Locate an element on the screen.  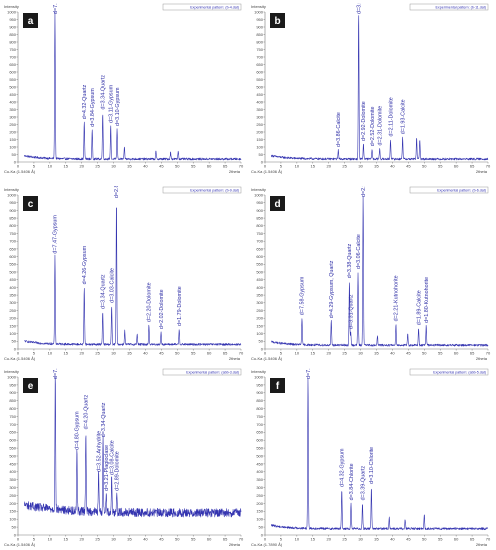
peak-label: d=7.58-Gypsum is located at coordinates (303, 295).